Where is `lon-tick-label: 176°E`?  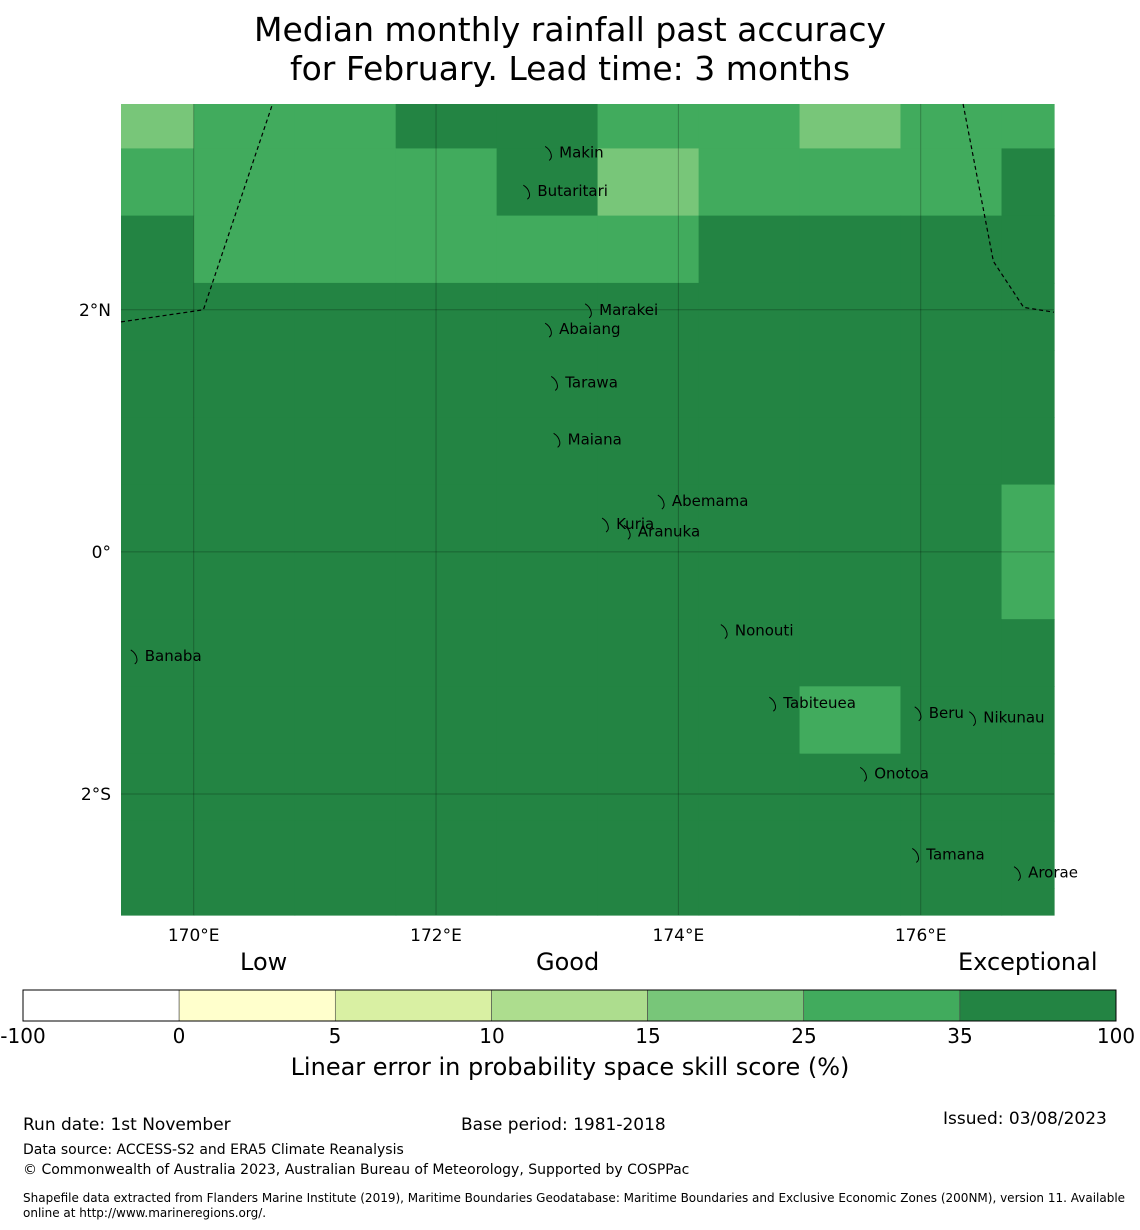
lon-tick-label: 176°E is located at coordinates (921, 936).